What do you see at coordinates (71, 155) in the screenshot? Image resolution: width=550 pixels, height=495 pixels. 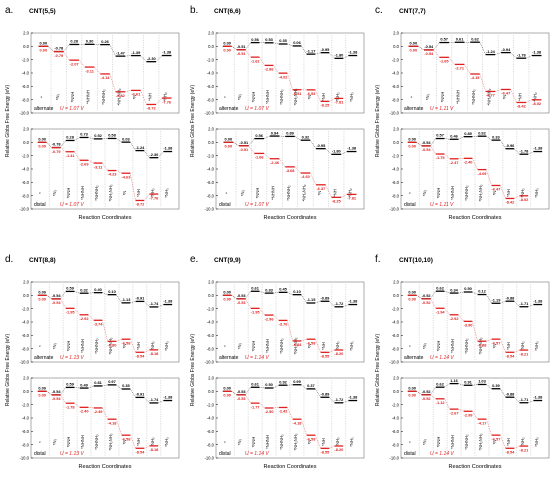 I see `energy-value-red: -1.41` at bounding box center [71, 155].